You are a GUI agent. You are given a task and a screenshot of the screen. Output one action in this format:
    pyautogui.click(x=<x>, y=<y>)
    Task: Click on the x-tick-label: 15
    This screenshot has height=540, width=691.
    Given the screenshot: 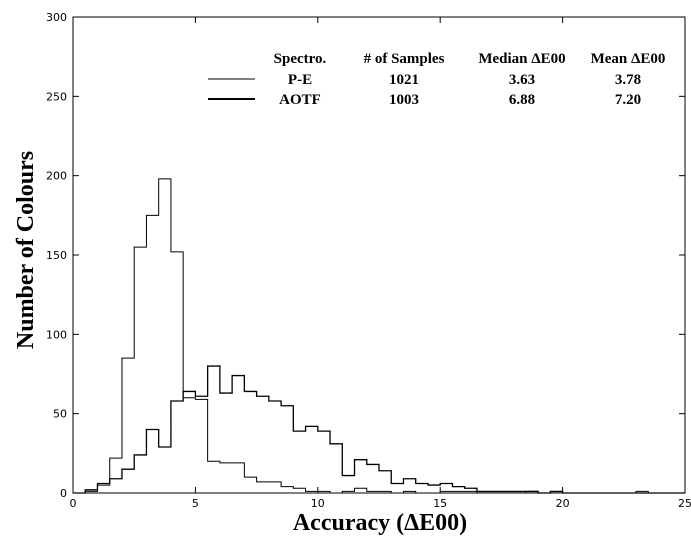 What is the action you would take?
    pyautogui.click(x=440, y=503)
    